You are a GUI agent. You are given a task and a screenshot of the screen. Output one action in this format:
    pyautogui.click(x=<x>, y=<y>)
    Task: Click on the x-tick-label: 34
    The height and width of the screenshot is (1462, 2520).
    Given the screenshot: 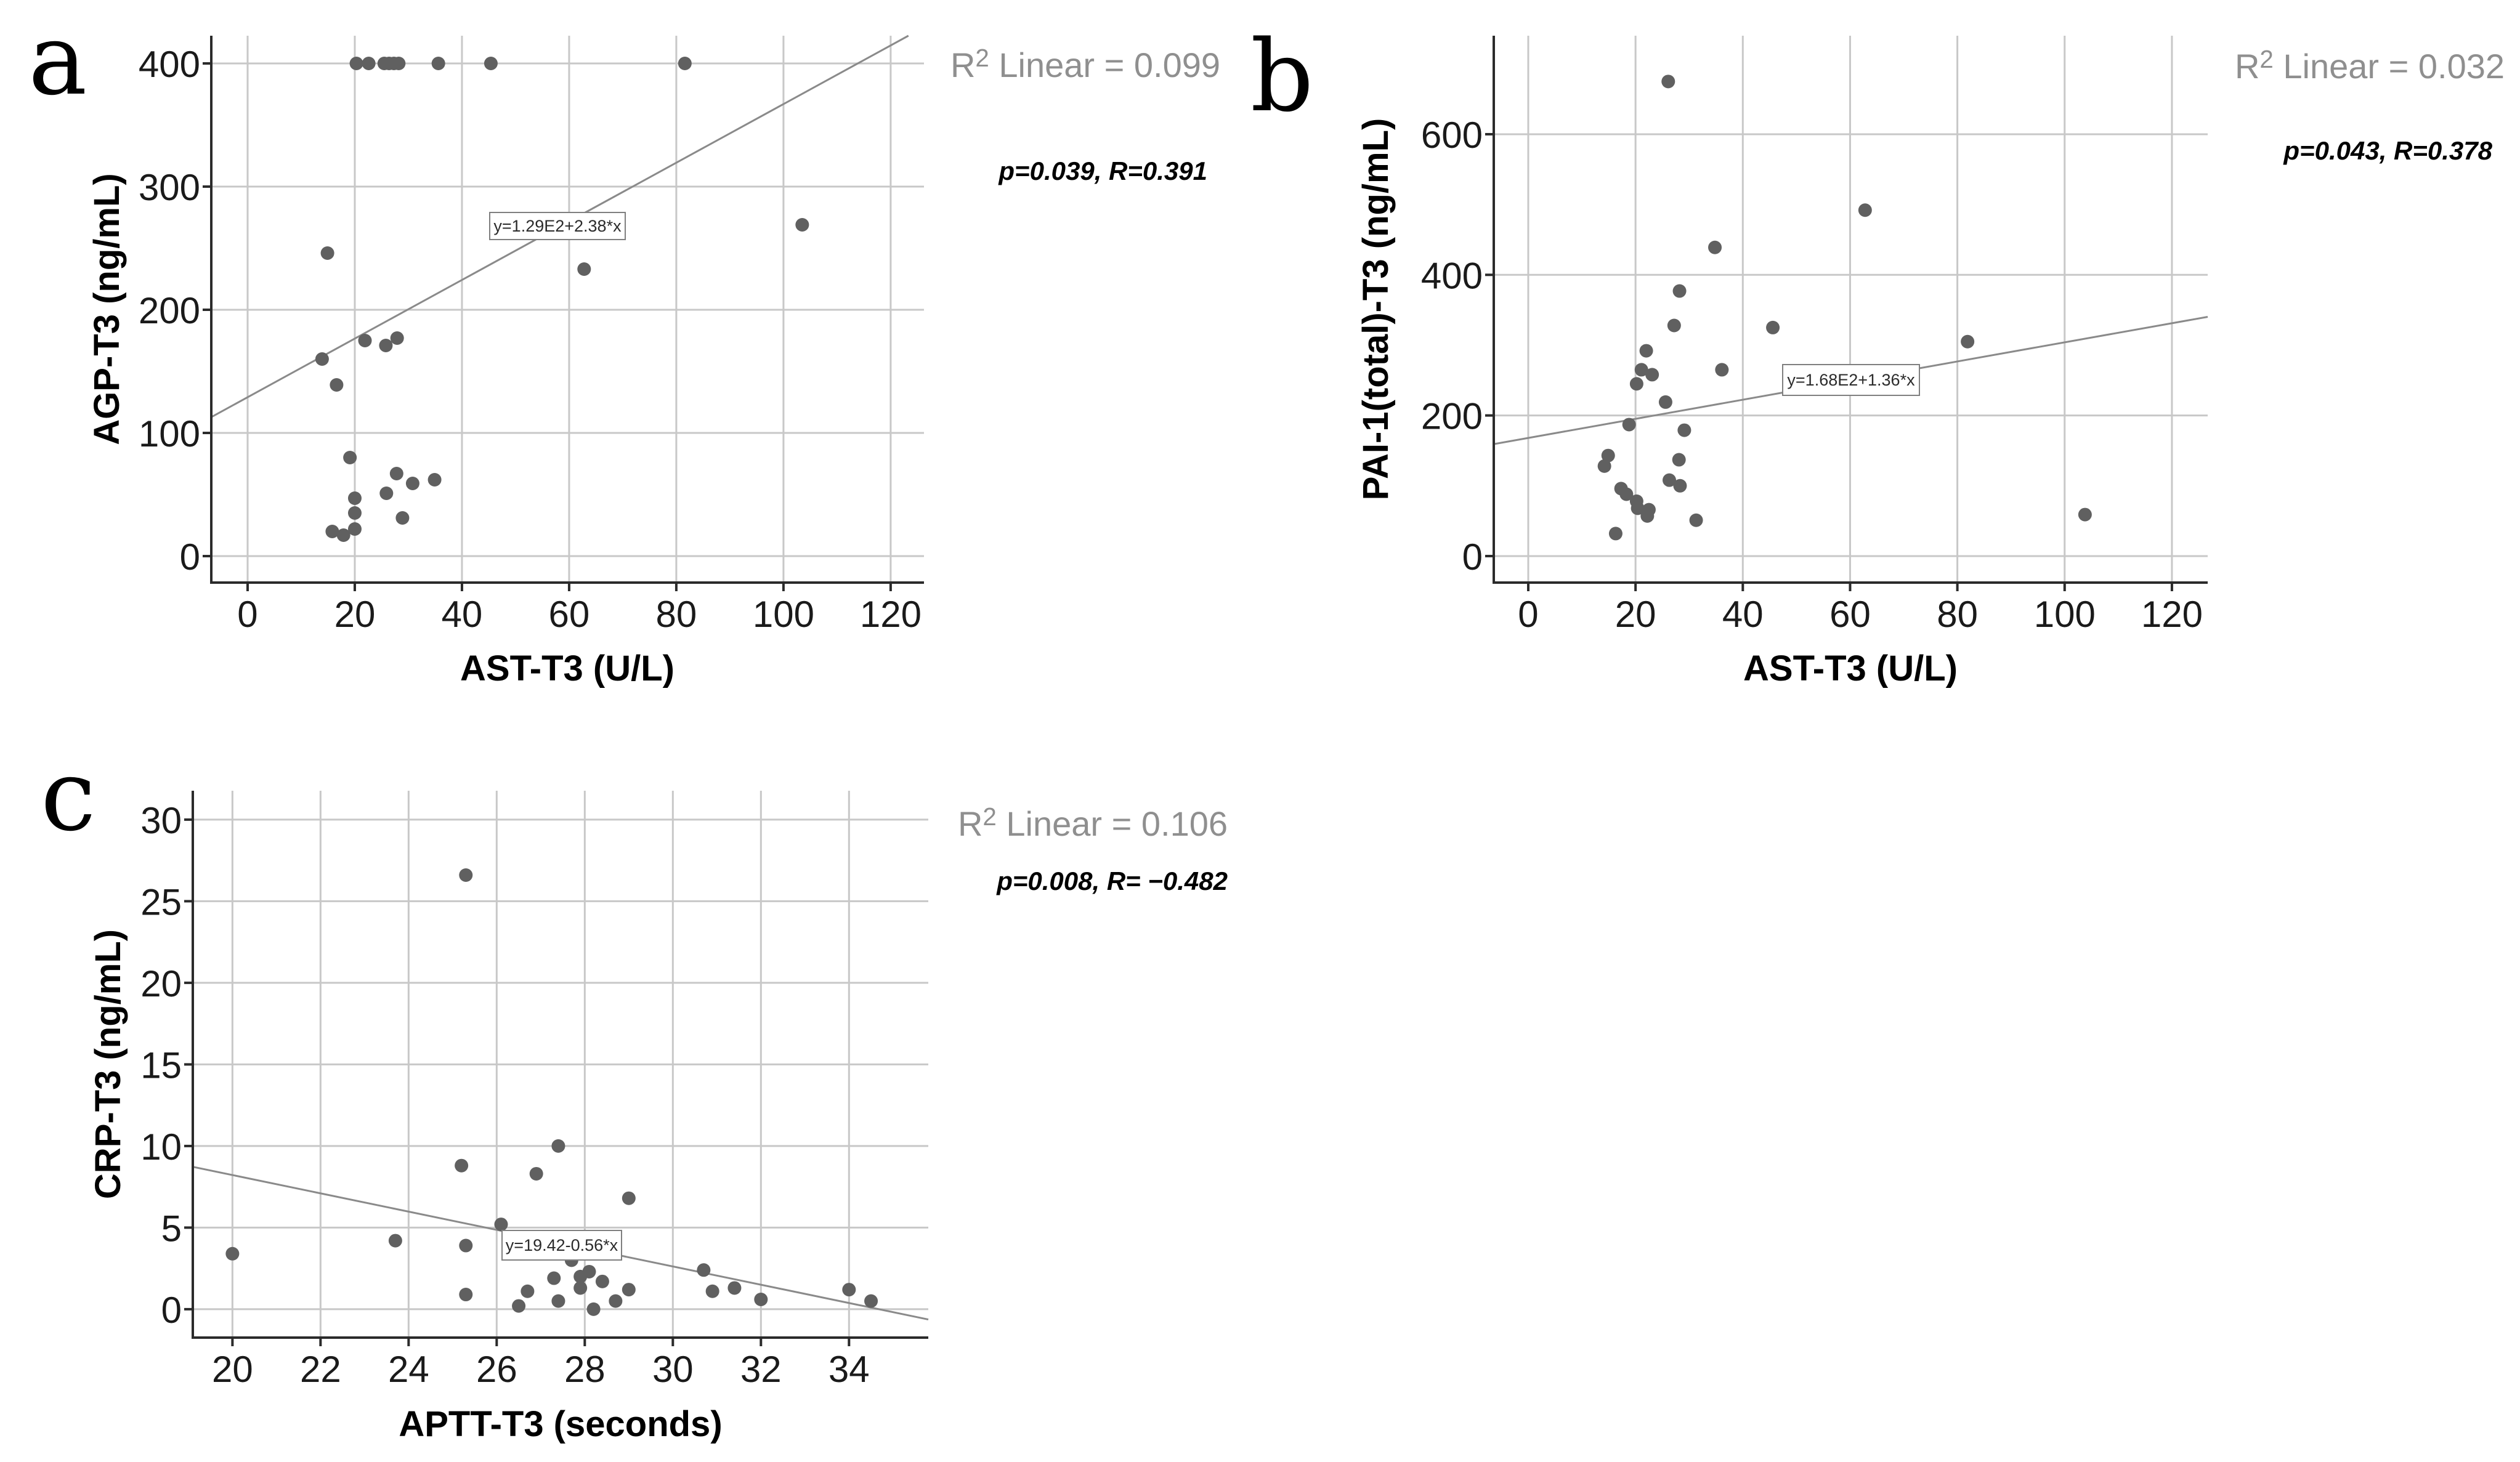 What is the action you would take?
    pyautogui.click(x=850, y=1369)
    